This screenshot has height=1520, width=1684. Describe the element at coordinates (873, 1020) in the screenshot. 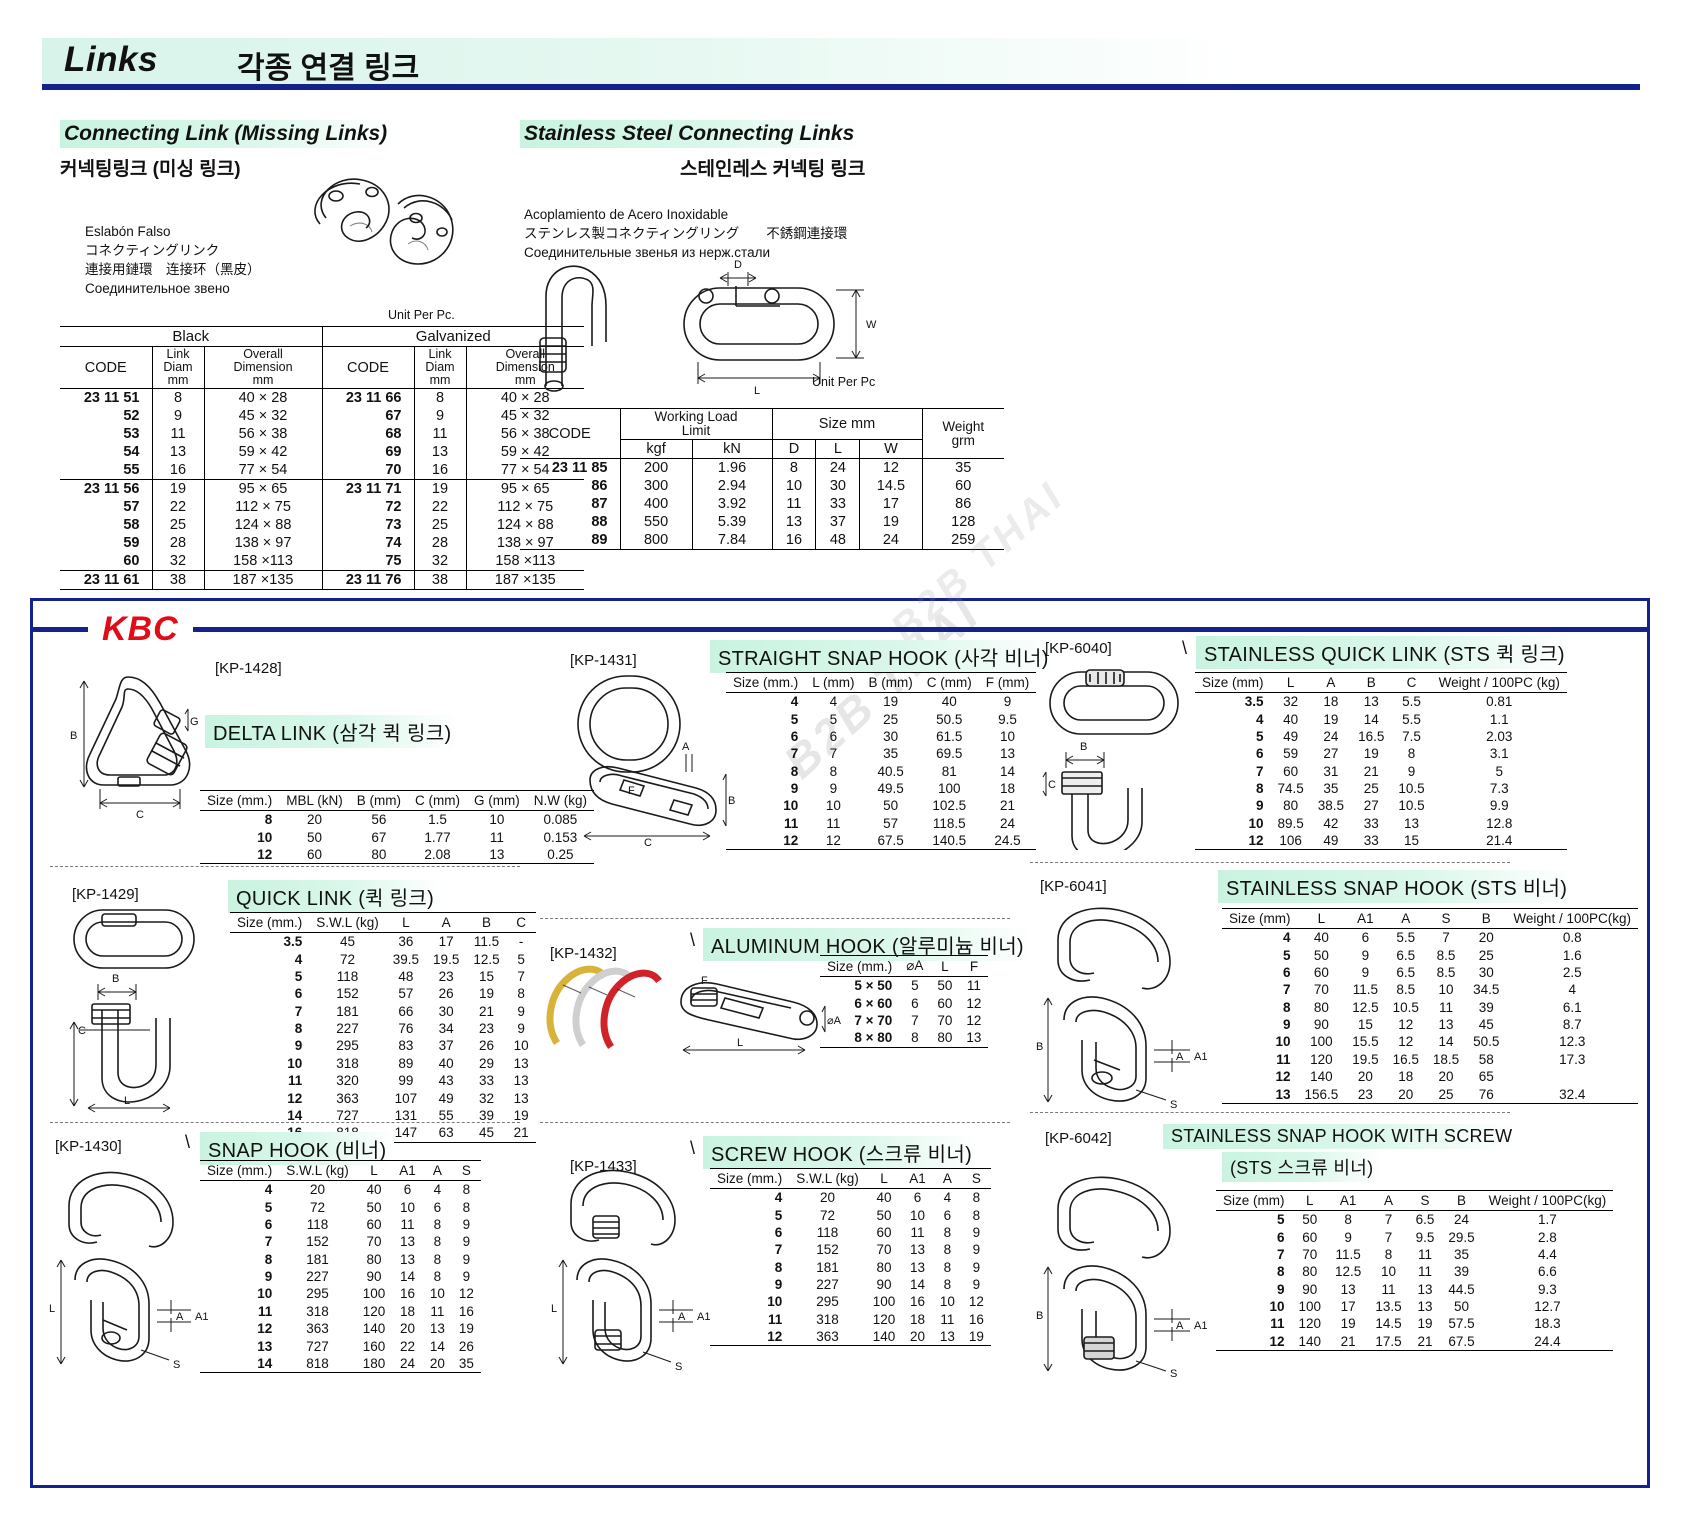

I see `cell-size: 7 × 70` at that location.